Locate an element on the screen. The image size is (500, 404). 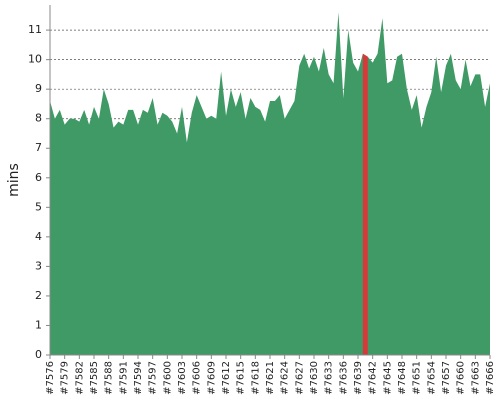
x-tick-label: #7618 is located at coordinates (255, 378).